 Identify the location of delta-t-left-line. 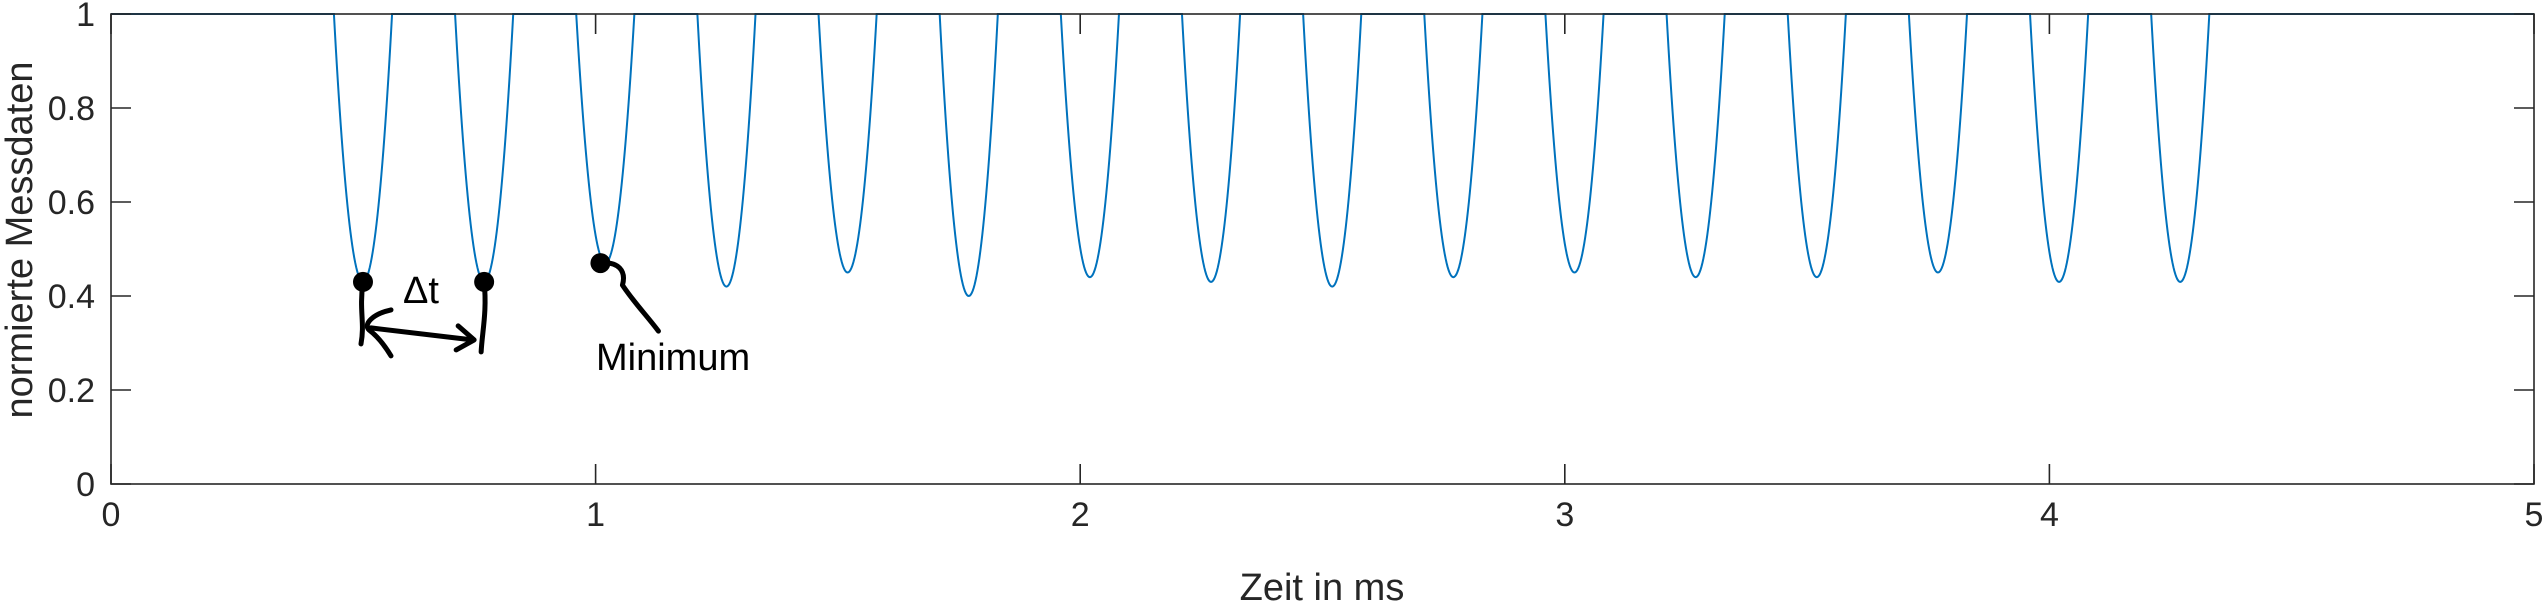
(362, 313).